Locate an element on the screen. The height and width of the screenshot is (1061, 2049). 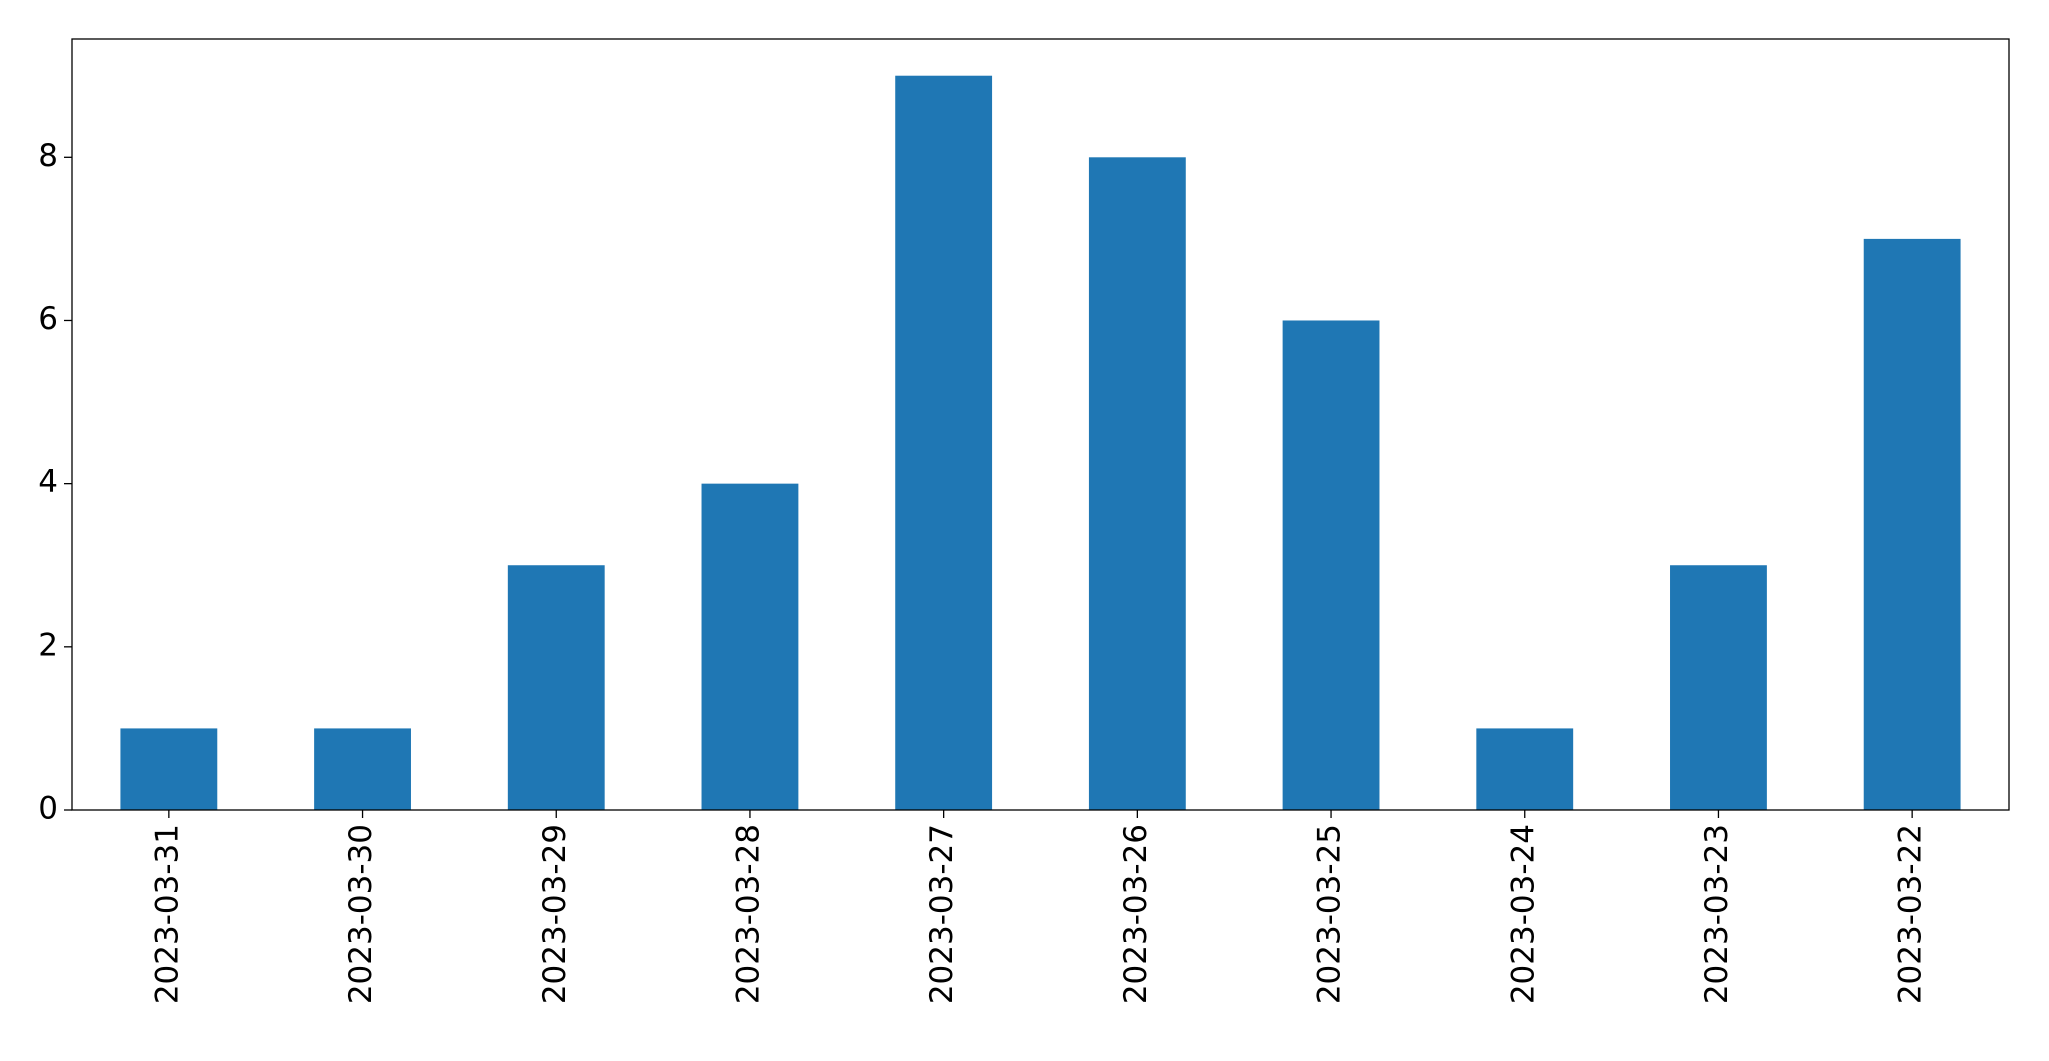
x-tick-label: 2023-03-26 is located at coordinates (1136, 914).